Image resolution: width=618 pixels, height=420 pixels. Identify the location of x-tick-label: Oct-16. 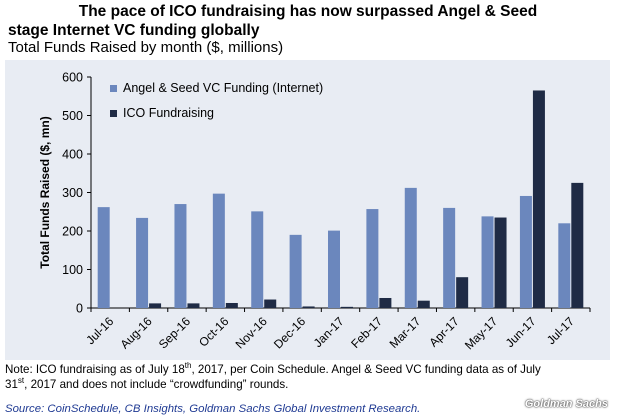
(214, 332).